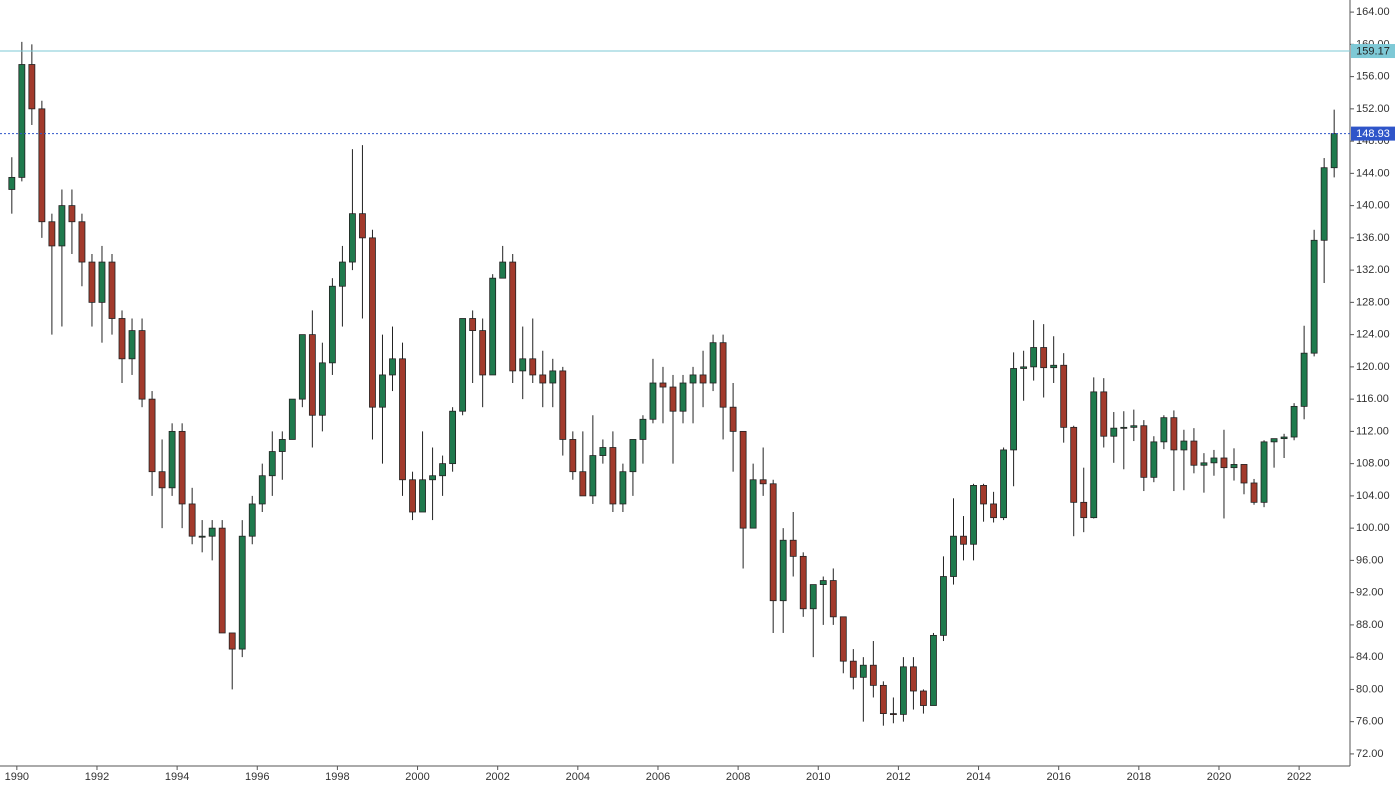 This screenshot has height=786, width=1398. I want to click on x-tick-label: 2018, so click(1139, 777).